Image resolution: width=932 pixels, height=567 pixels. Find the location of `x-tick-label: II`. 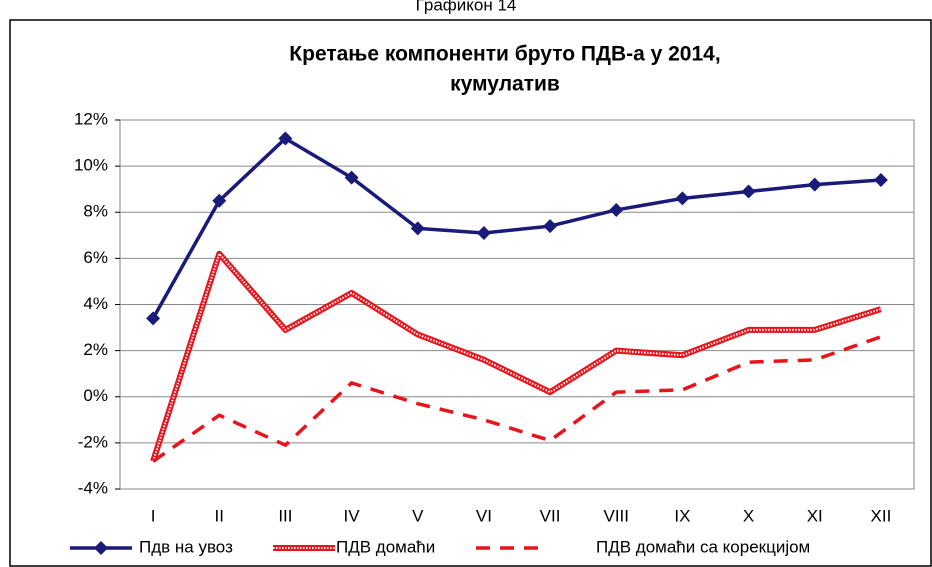

x-tick-label: II is located at coordinates (219, 515).